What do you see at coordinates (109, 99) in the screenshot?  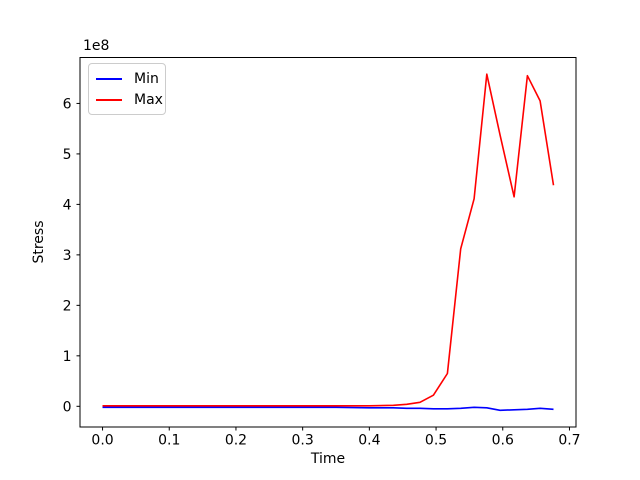 I see `max-line-swatch-icon` at bounding box center [109, 99].